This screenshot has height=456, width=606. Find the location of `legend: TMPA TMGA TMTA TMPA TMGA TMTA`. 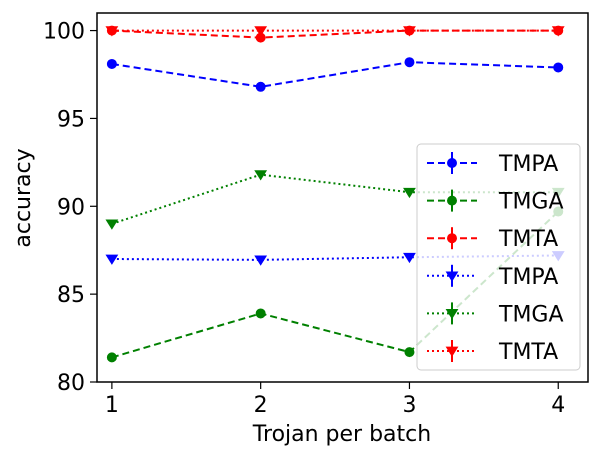

legend: TMPA TMGA TMTA TMPA TMGA TMTA is located at coordinates (498, 257).